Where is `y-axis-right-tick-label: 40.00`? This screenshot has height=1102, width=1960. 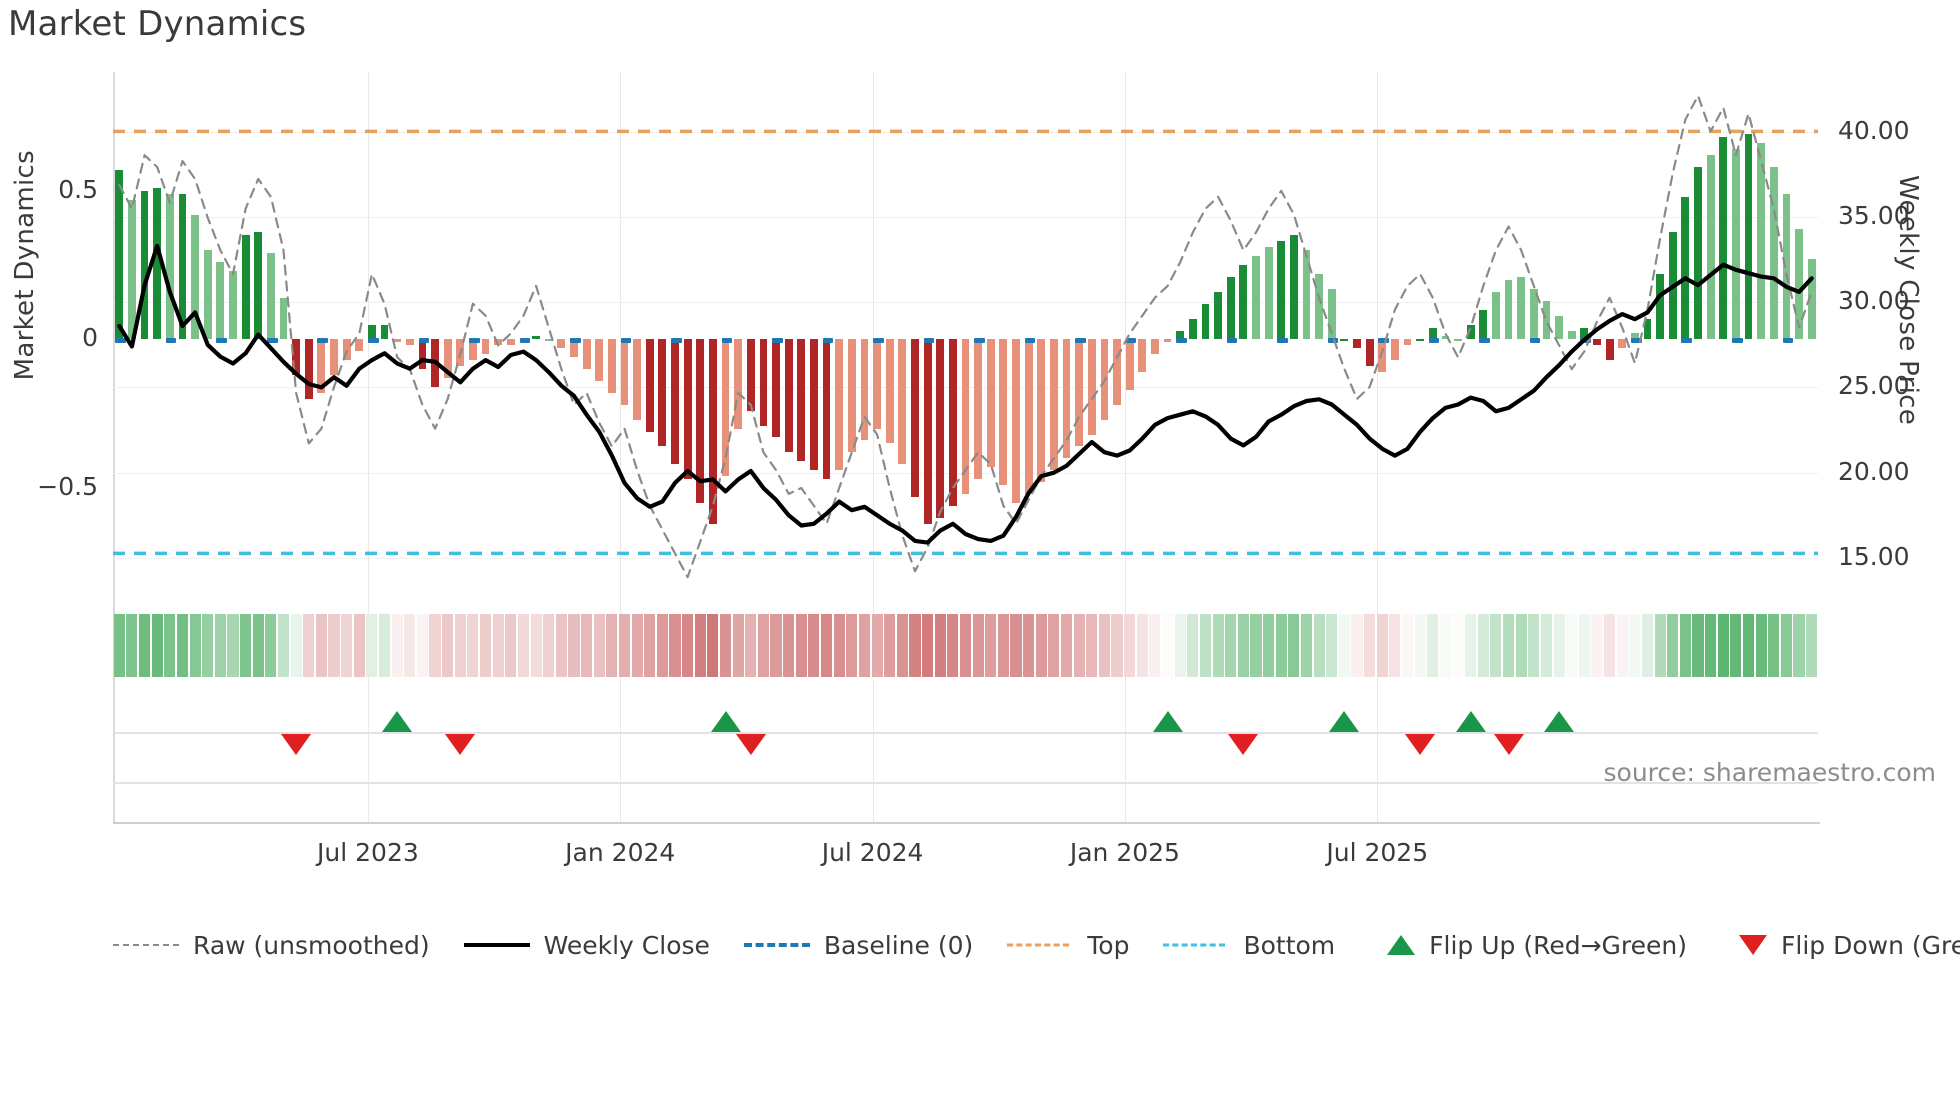
y-axis-right-tick-label: 40.00 is located at coordinates (1874, 130).